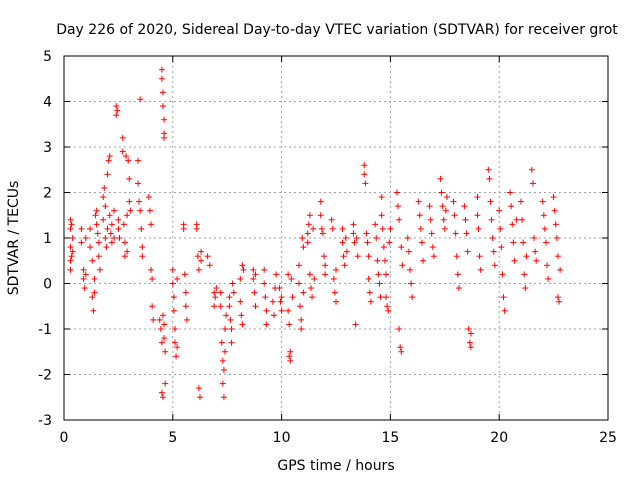 This screenshot has height=480, width=640. Describe the element at coordinates (14, 238) in the screenshot. I see `y-axis-label: SDTVAR / TECUs` at that location.